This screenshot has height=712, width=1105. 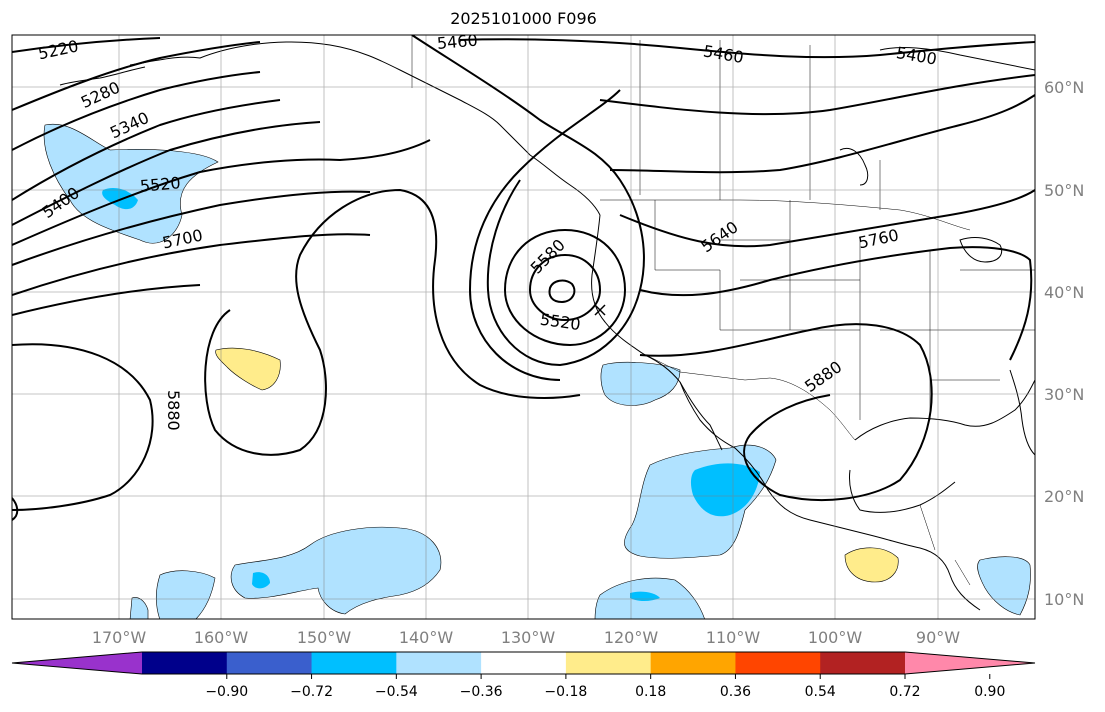 I want to click on contour-label: 5460, so click(x=457, y=41).